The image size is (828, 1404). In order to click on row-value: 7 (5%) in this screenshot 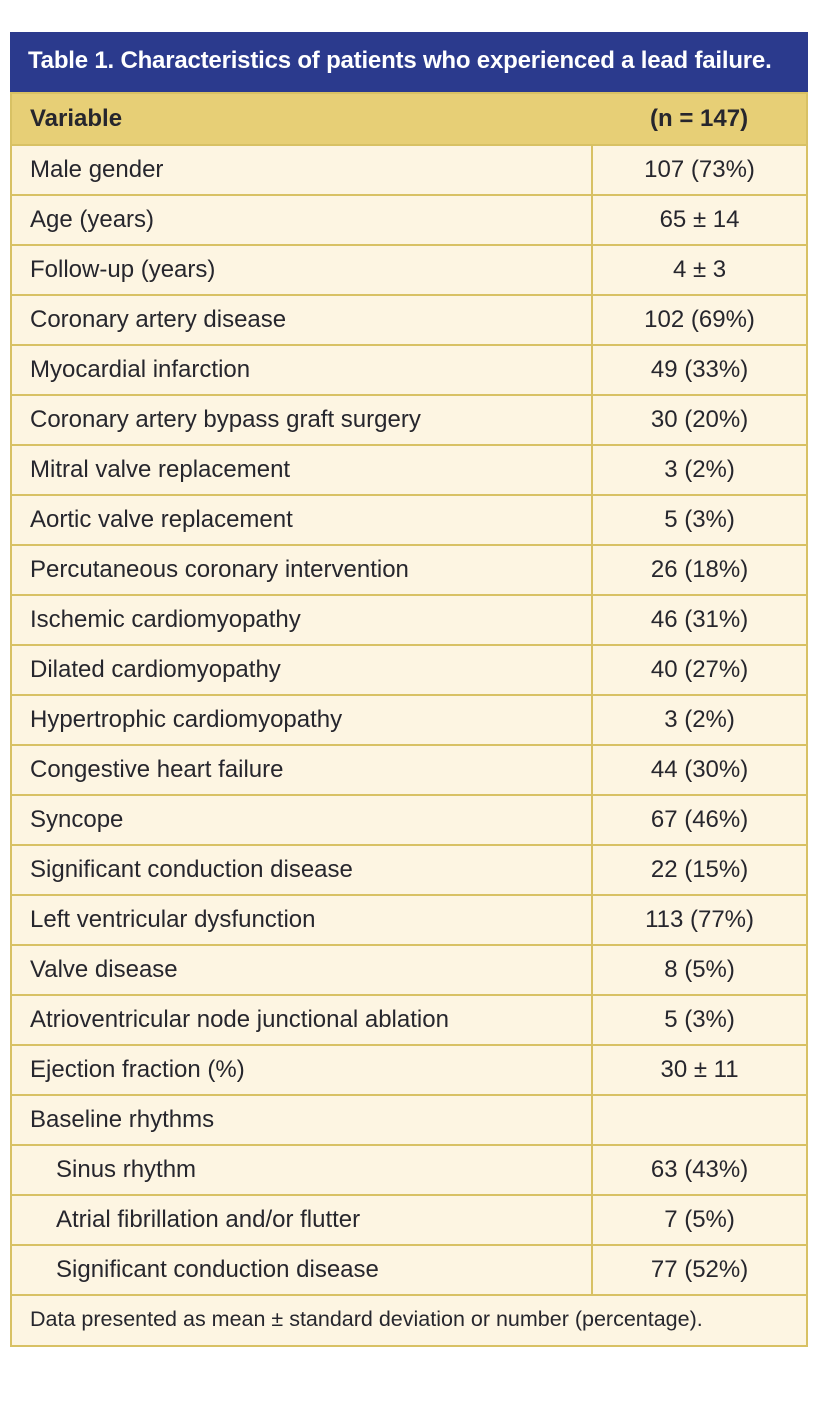, I will do `click(699, 1219)`.